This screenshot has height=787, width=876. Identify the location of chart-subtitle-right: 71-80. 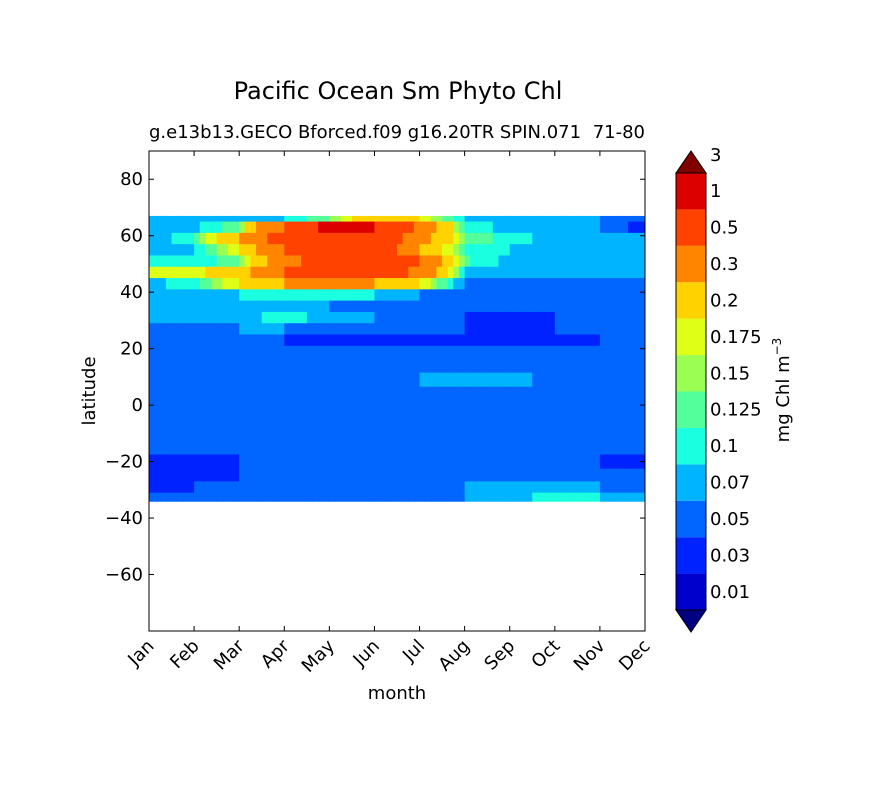
(619, 132).